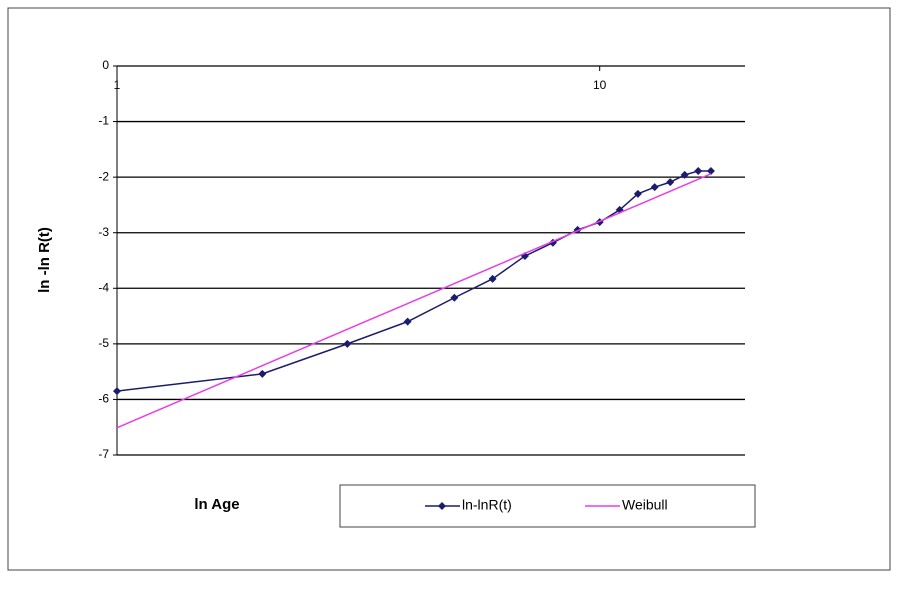 This screenshot has width=900, height=602. I want to click on y-tick-label: 0, so click(105, 65).